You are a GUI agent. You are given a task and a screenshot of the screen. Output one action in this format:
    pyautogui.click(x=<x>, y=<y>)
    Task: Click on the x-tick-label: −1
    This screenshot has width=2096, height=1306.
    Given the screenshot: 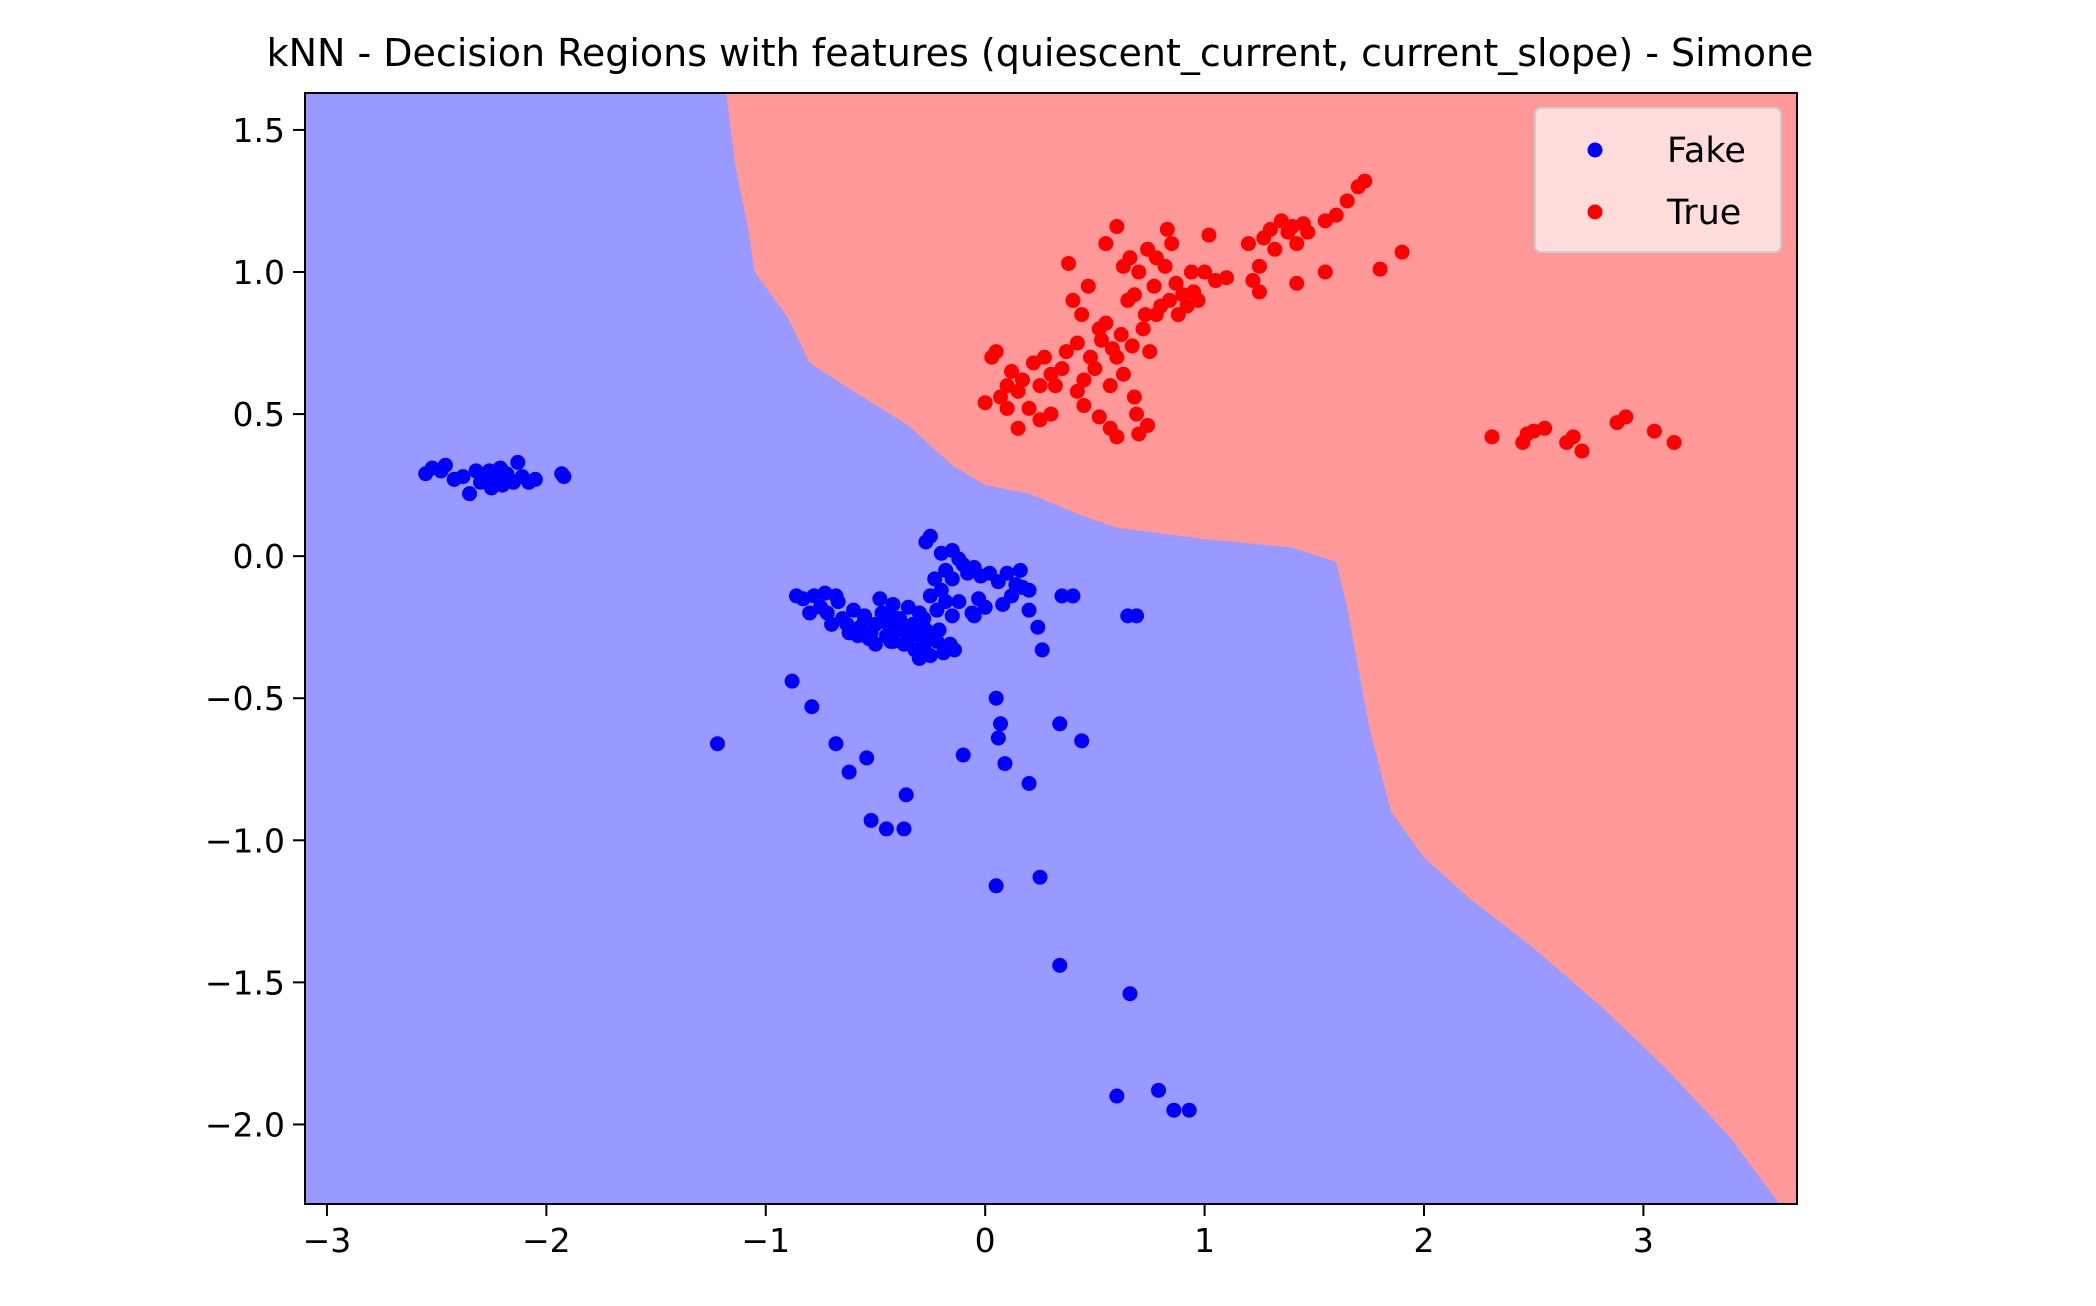 What is the action you would take?
    pyautogui.click(x=765, y=1240)
    